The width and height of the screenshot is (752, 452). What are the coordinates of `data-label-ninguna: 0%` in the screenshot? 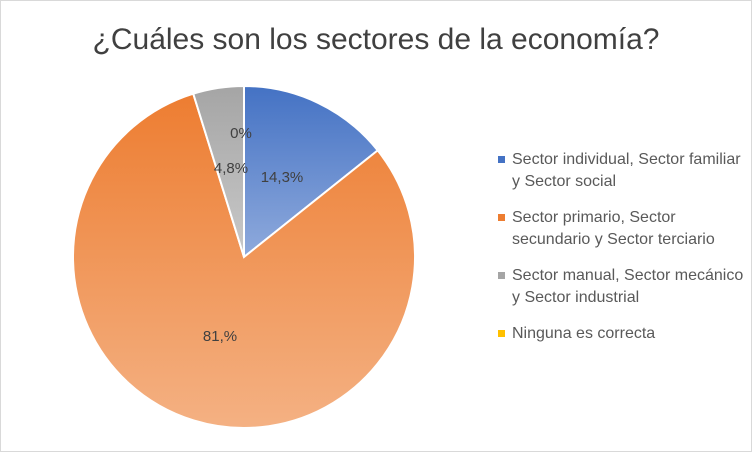 It's located at (241, 133).